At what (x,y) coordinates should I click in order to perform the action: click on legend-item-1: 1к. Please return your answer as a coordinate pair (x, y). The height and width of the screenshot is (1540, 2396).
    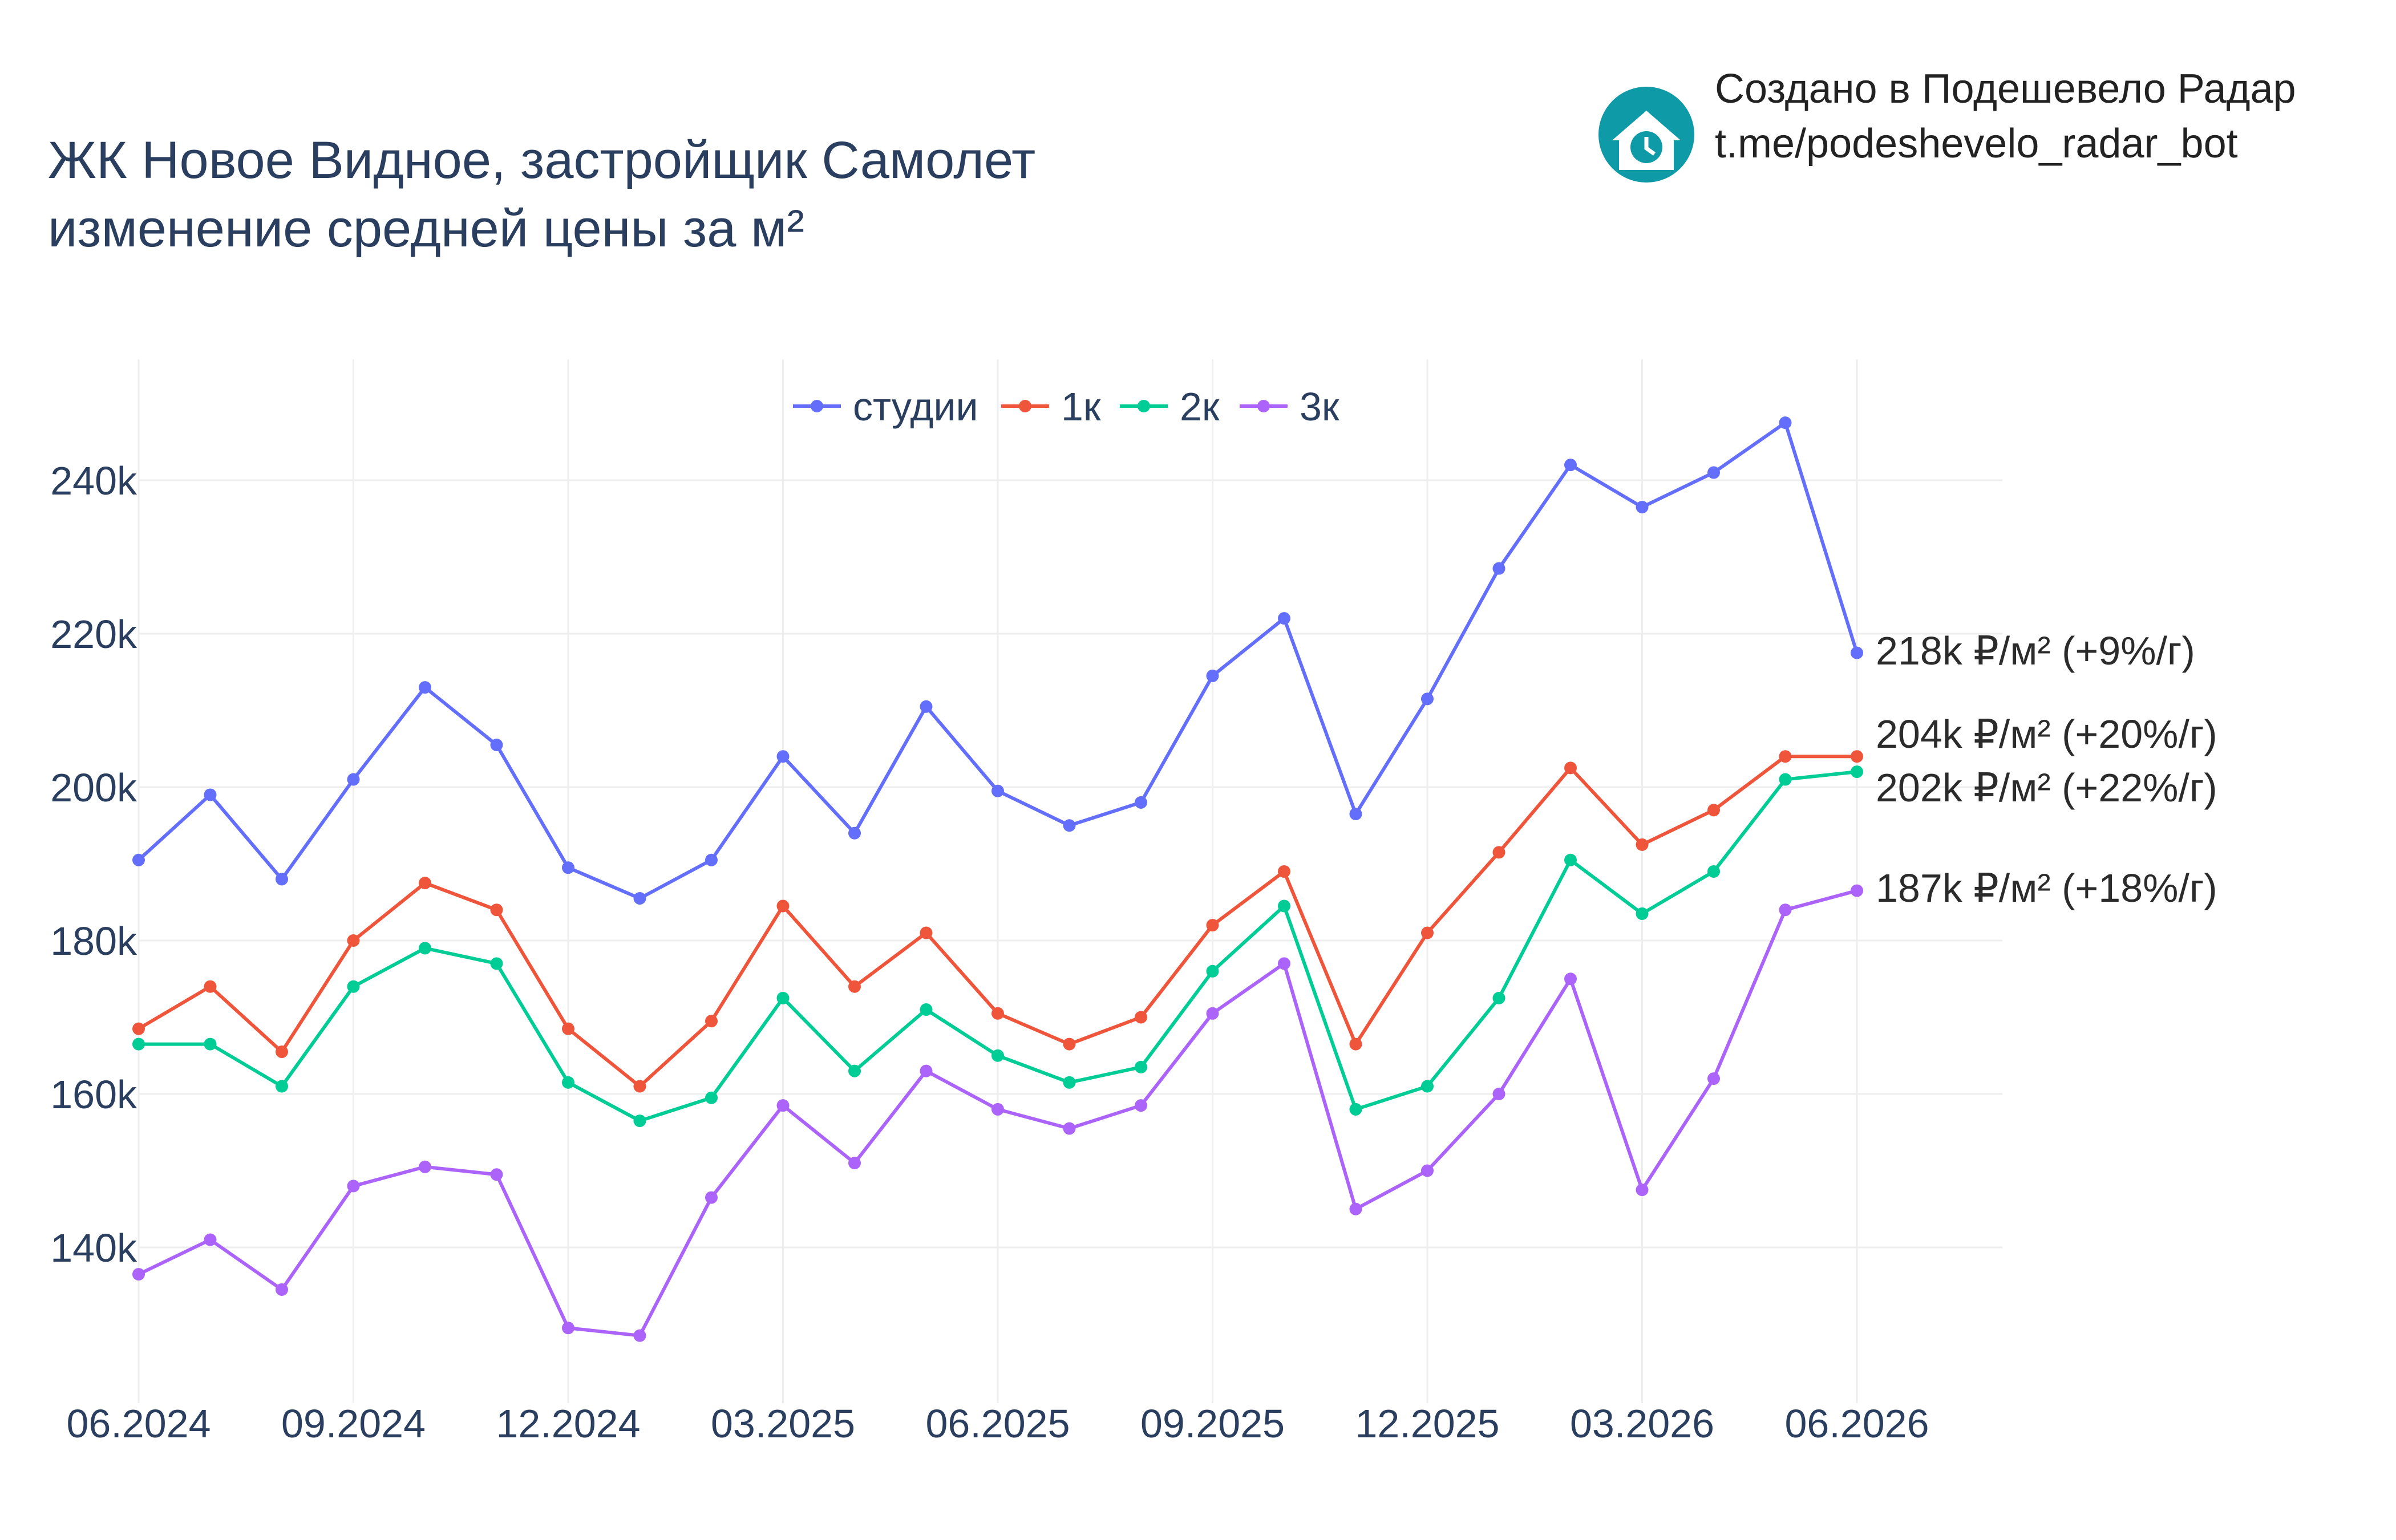
    Looking at the image, I should click on (1051, 407).